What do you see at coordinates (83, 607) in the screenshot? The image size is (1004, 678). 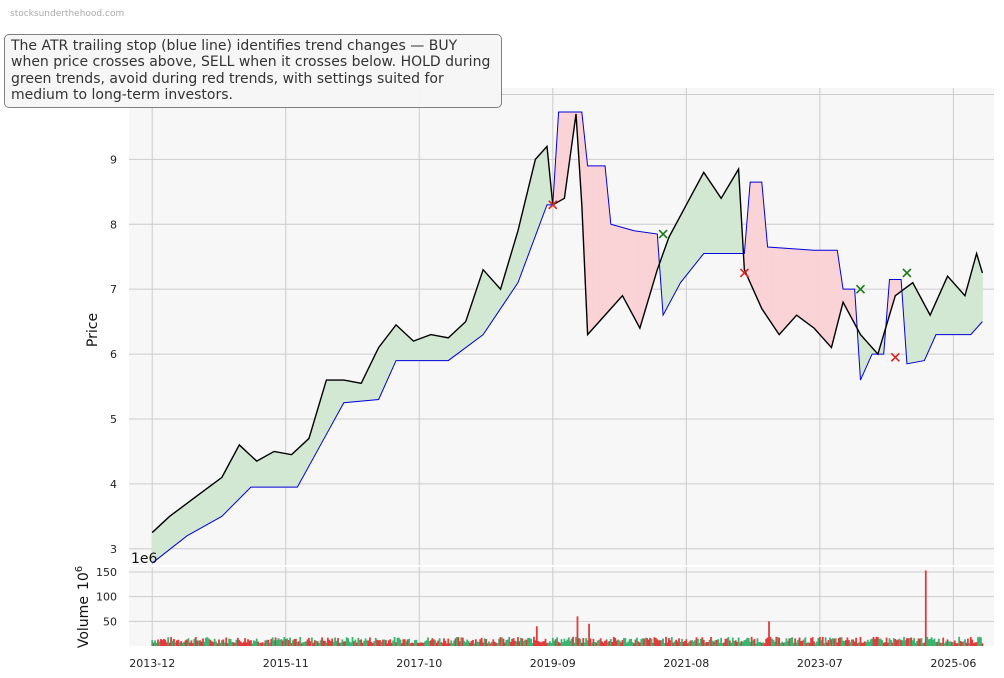 I see `volume-axis-label: Volume 106` at bounding box center [83, 607].